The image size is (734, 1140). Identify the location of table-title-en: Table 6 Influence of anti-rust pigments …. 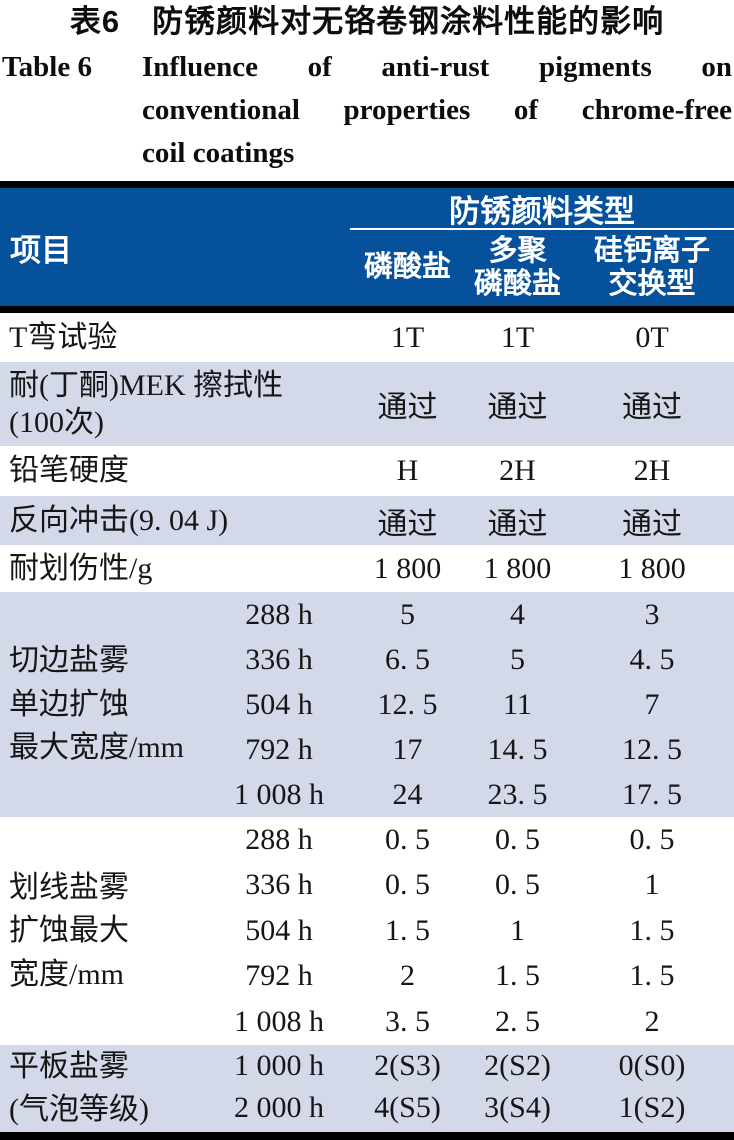
(367, 110).